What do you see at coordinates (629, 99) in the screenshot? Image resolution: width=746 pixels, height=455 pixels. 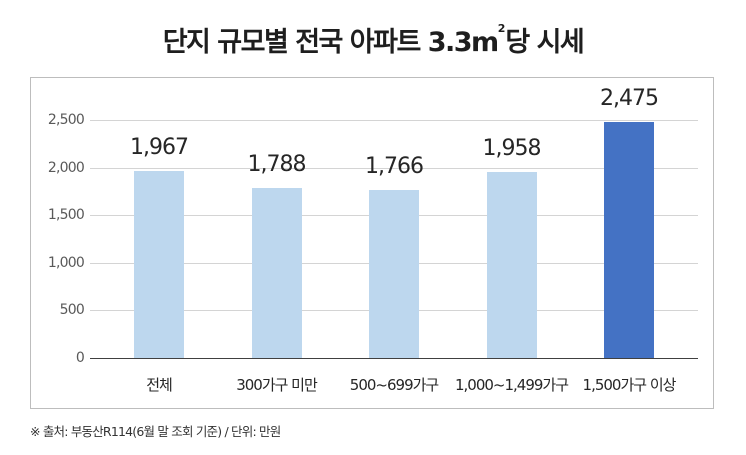 I see `bar-value-label: 2,475` at bounding box center [629, 99].